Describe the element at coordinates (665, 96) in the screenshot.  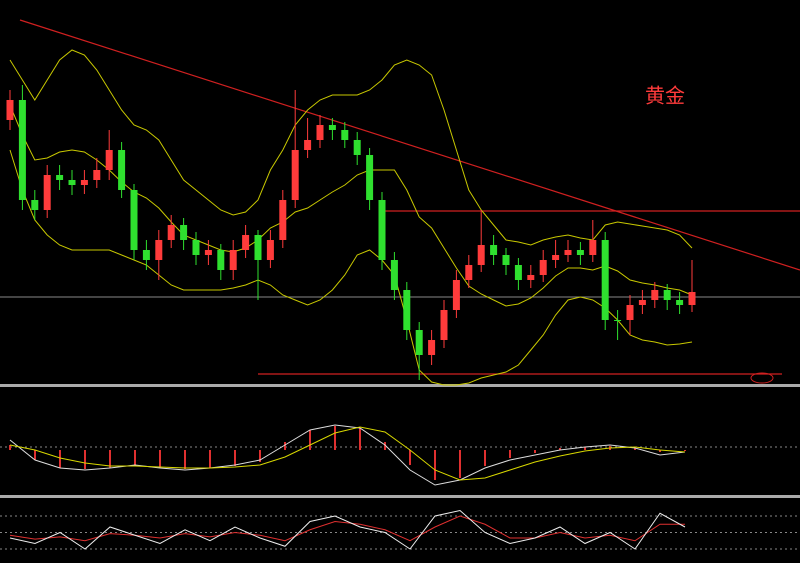
I see `chart-title: 黄金` at that location.